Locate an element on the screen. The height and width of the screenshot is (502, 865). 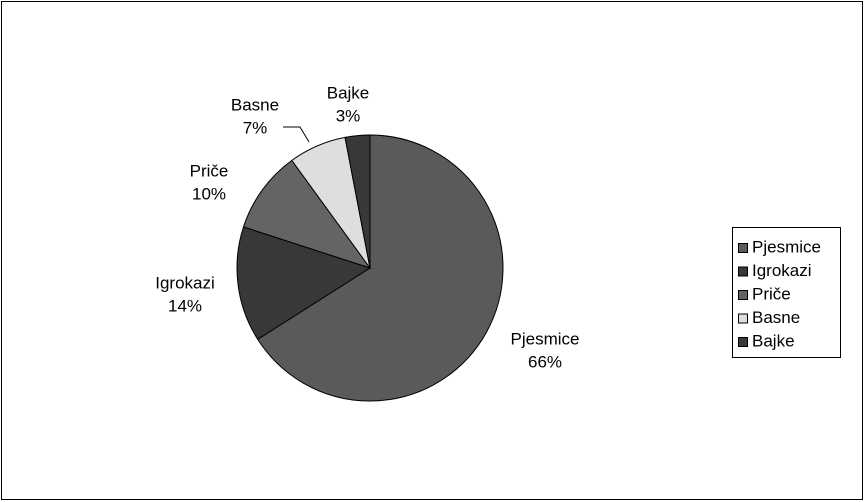
slice-label: Basne is located at coordinates (255, 104).